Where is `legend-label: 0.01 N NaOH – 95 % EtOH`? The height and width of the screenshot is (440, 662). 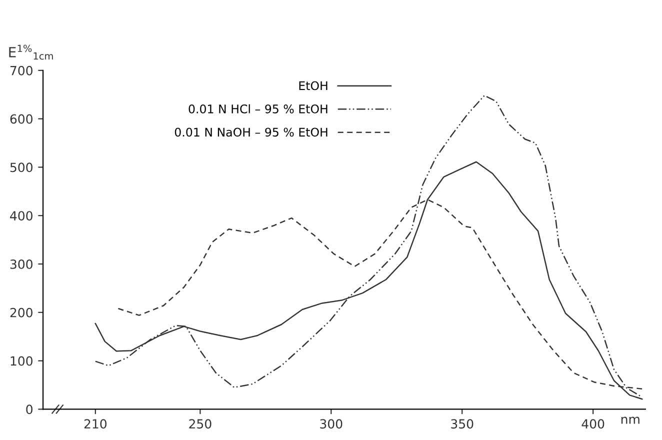
legend-label: 0.01 N NaOH – 95 % EtOH is located at coordinates (251, 132).